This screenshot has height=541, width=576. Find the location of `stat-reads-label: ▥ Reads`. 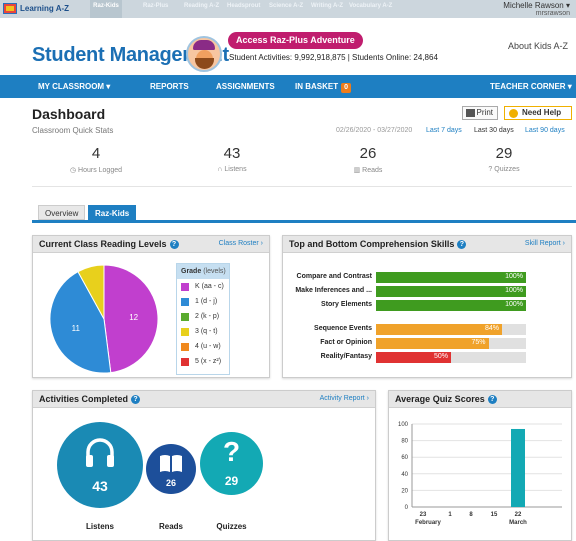

stat-reads-label: ▥ Reads is located at coordinates (368, 170).